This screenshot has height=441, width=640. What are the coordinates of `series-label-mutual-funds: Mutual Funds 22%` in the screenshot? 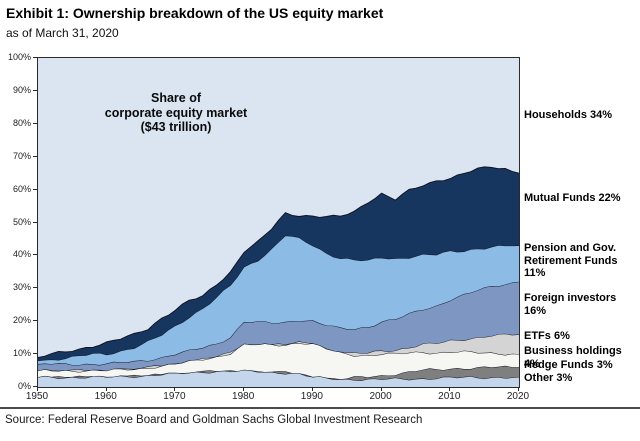 It's located at (581, 198).